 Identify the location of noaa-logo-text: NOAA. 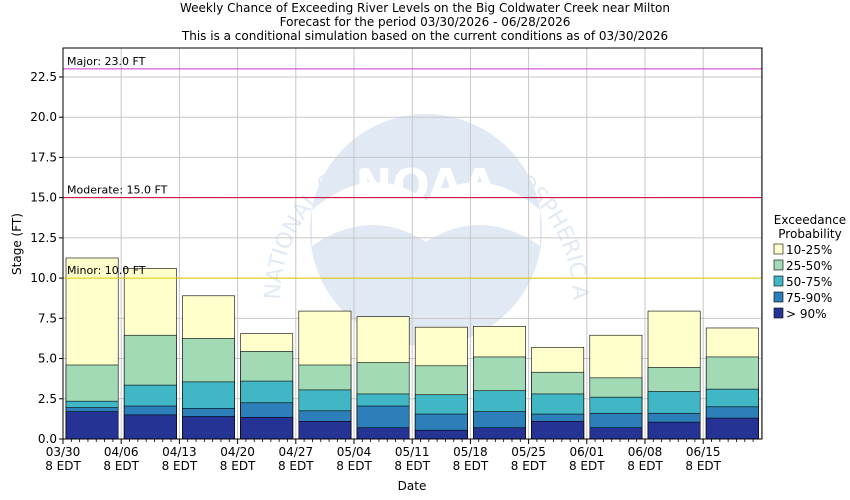
(425, 185).